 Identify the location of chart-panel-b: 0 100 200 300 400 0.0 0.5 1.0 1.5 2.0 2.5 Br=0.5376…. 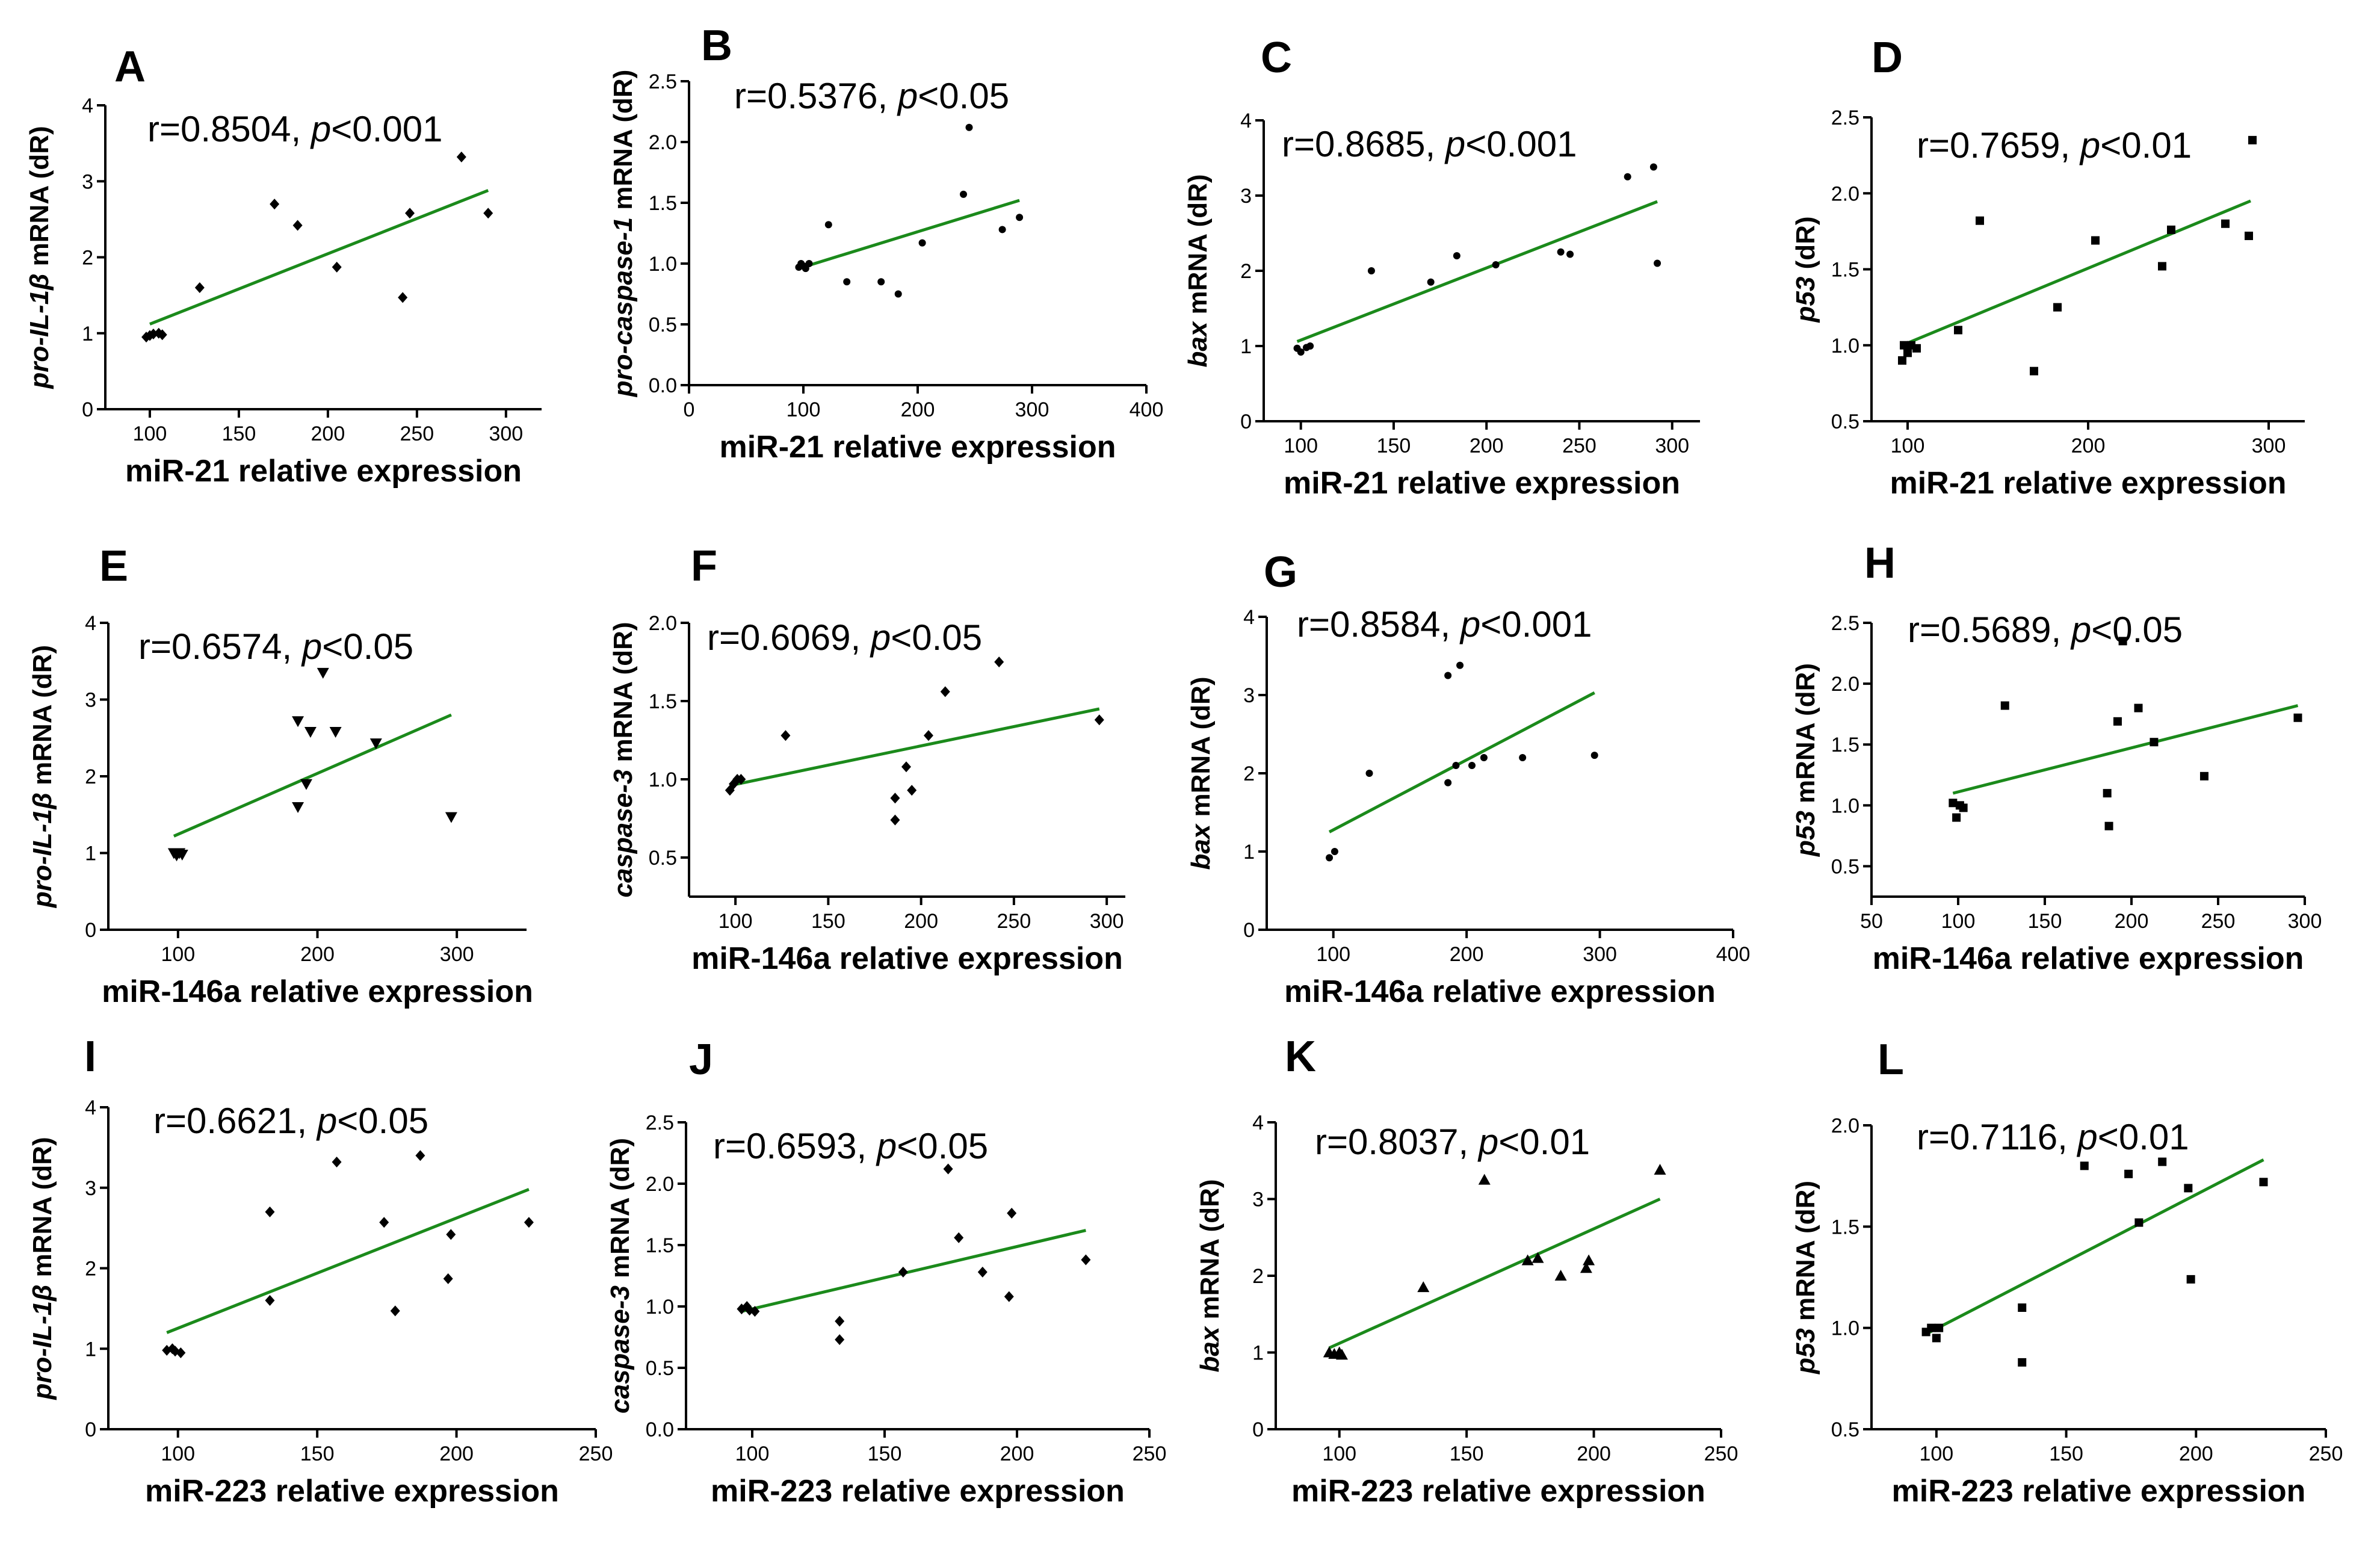
(886, 243).